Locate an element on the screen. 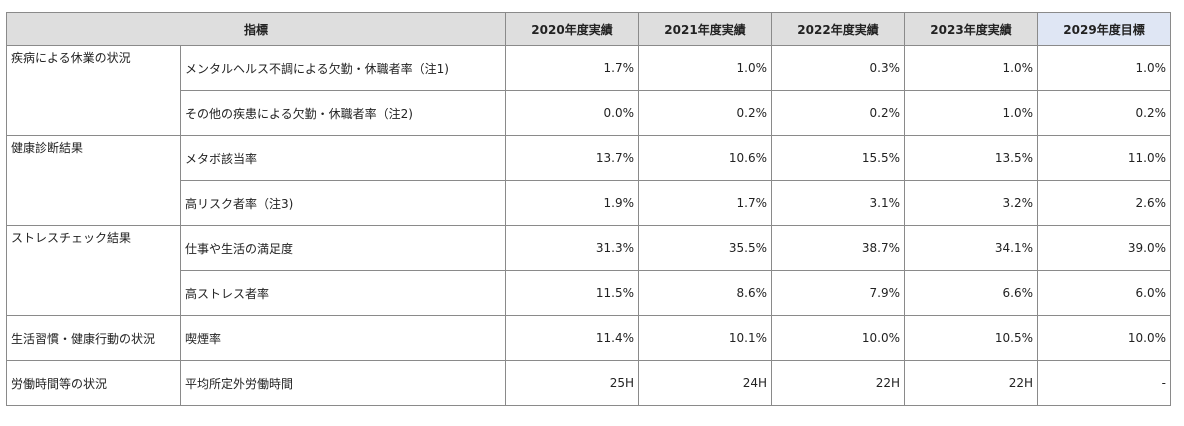 The image size is (1184, 426). category-cell: 労働時間等の状況 is located at coordinates (93, 383).